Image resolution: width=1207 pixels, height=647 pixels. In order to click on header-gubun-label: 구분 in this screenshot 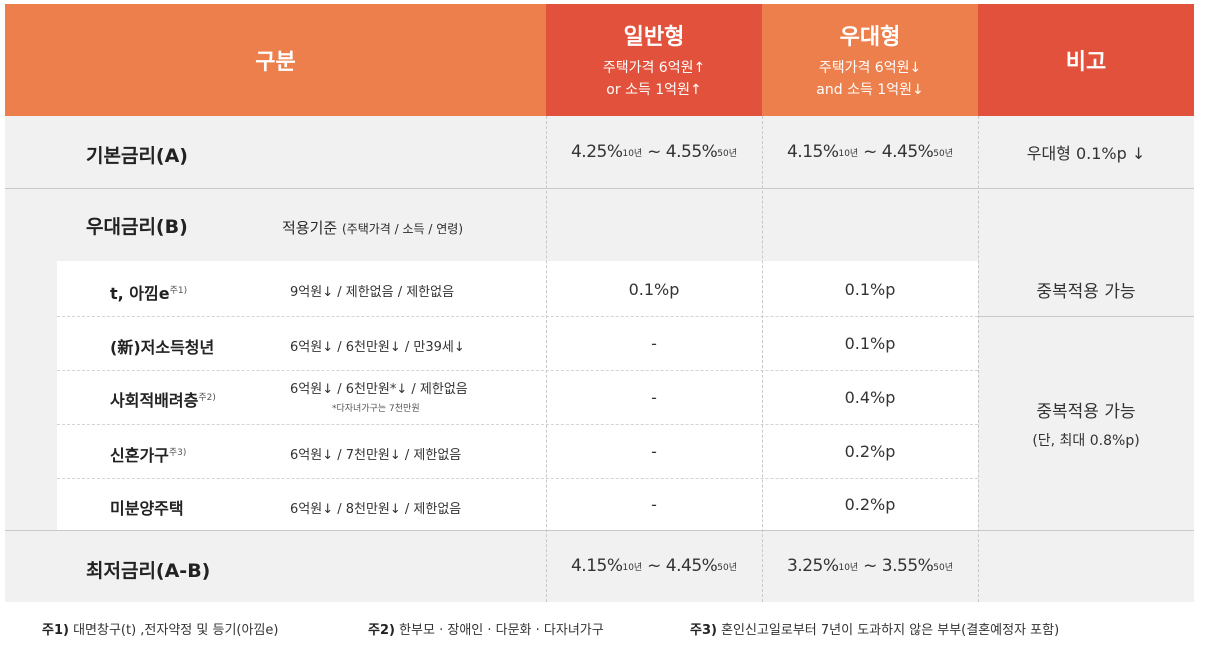, I will do `click(275, 62)`.